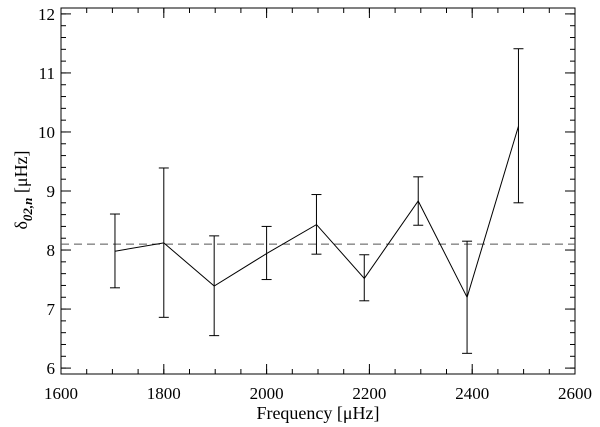 The image size is (600, 427). Describe the element at coordinates (164, 393) in the screenshot. I see `x-tick-label: 1800` at that location.